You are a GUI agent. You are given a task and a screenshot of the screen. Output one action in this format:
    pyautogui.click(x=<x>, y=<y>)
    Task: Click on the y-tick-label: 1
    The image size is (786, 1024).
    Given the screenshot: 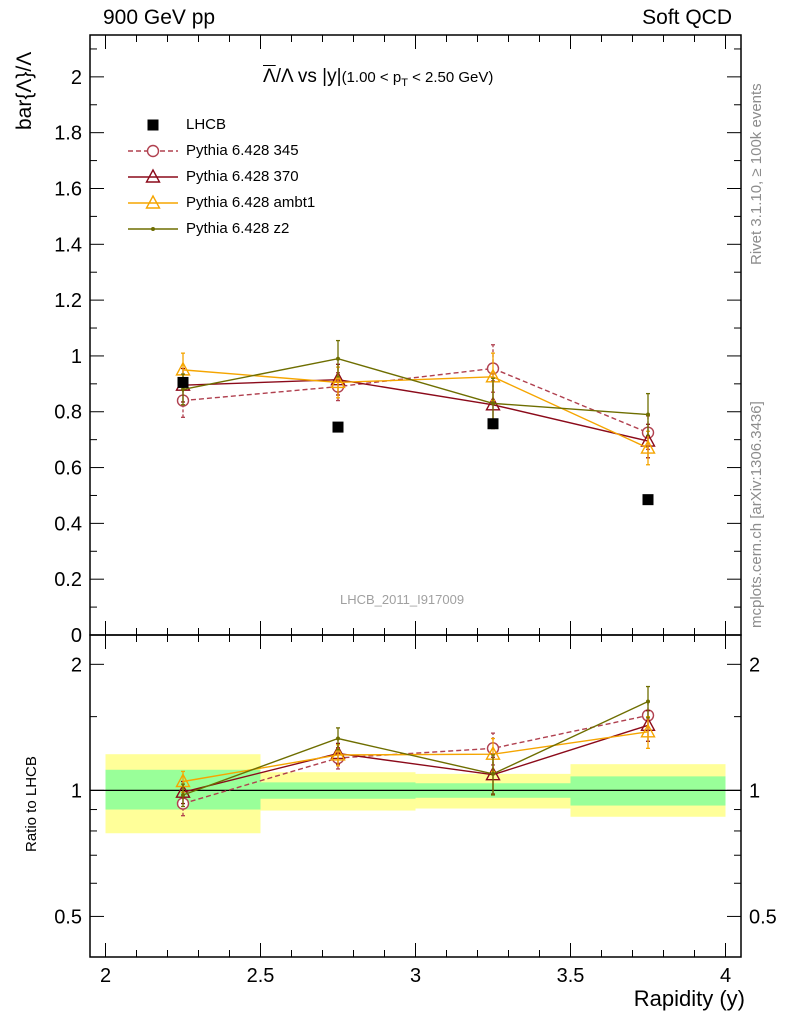 What is the action you would take?
    pyautogui.click(x=76, y=357)
    